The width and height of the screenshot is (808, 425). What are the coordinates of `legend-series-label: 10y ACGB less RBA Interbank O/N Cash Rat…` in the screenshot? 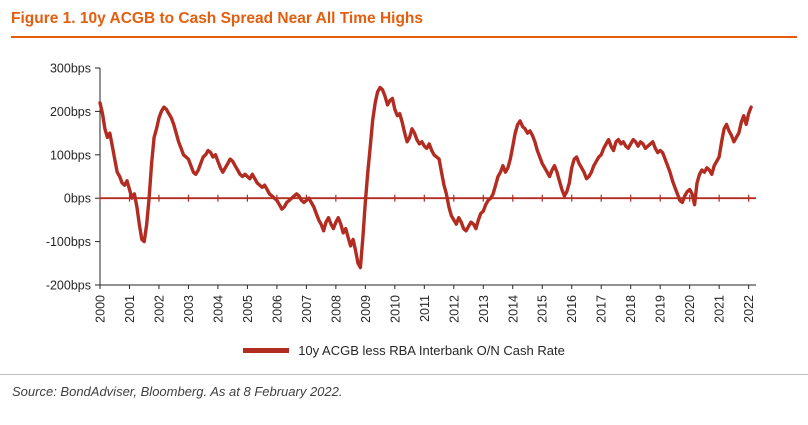 It's located at (431, 350).